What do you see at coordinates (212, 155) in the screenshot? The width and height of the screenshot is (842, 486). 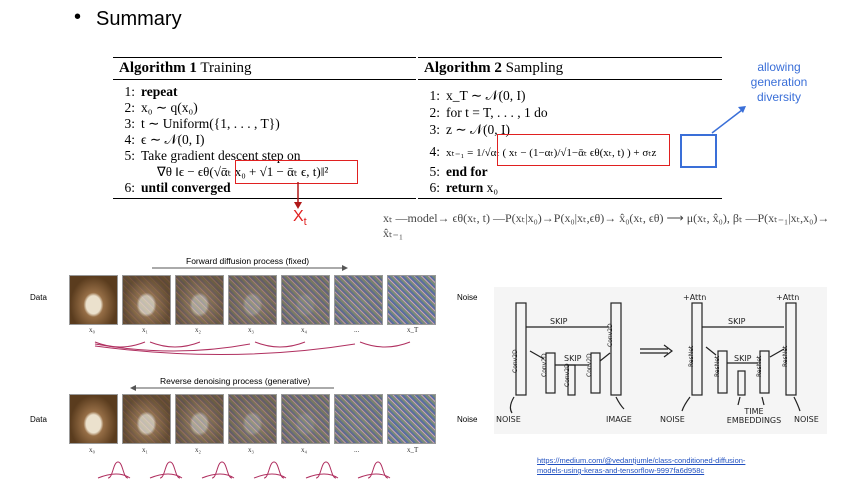 I see `alg1-line-5: 5: Take gradient descent step on` at bounding box center [212, 155].